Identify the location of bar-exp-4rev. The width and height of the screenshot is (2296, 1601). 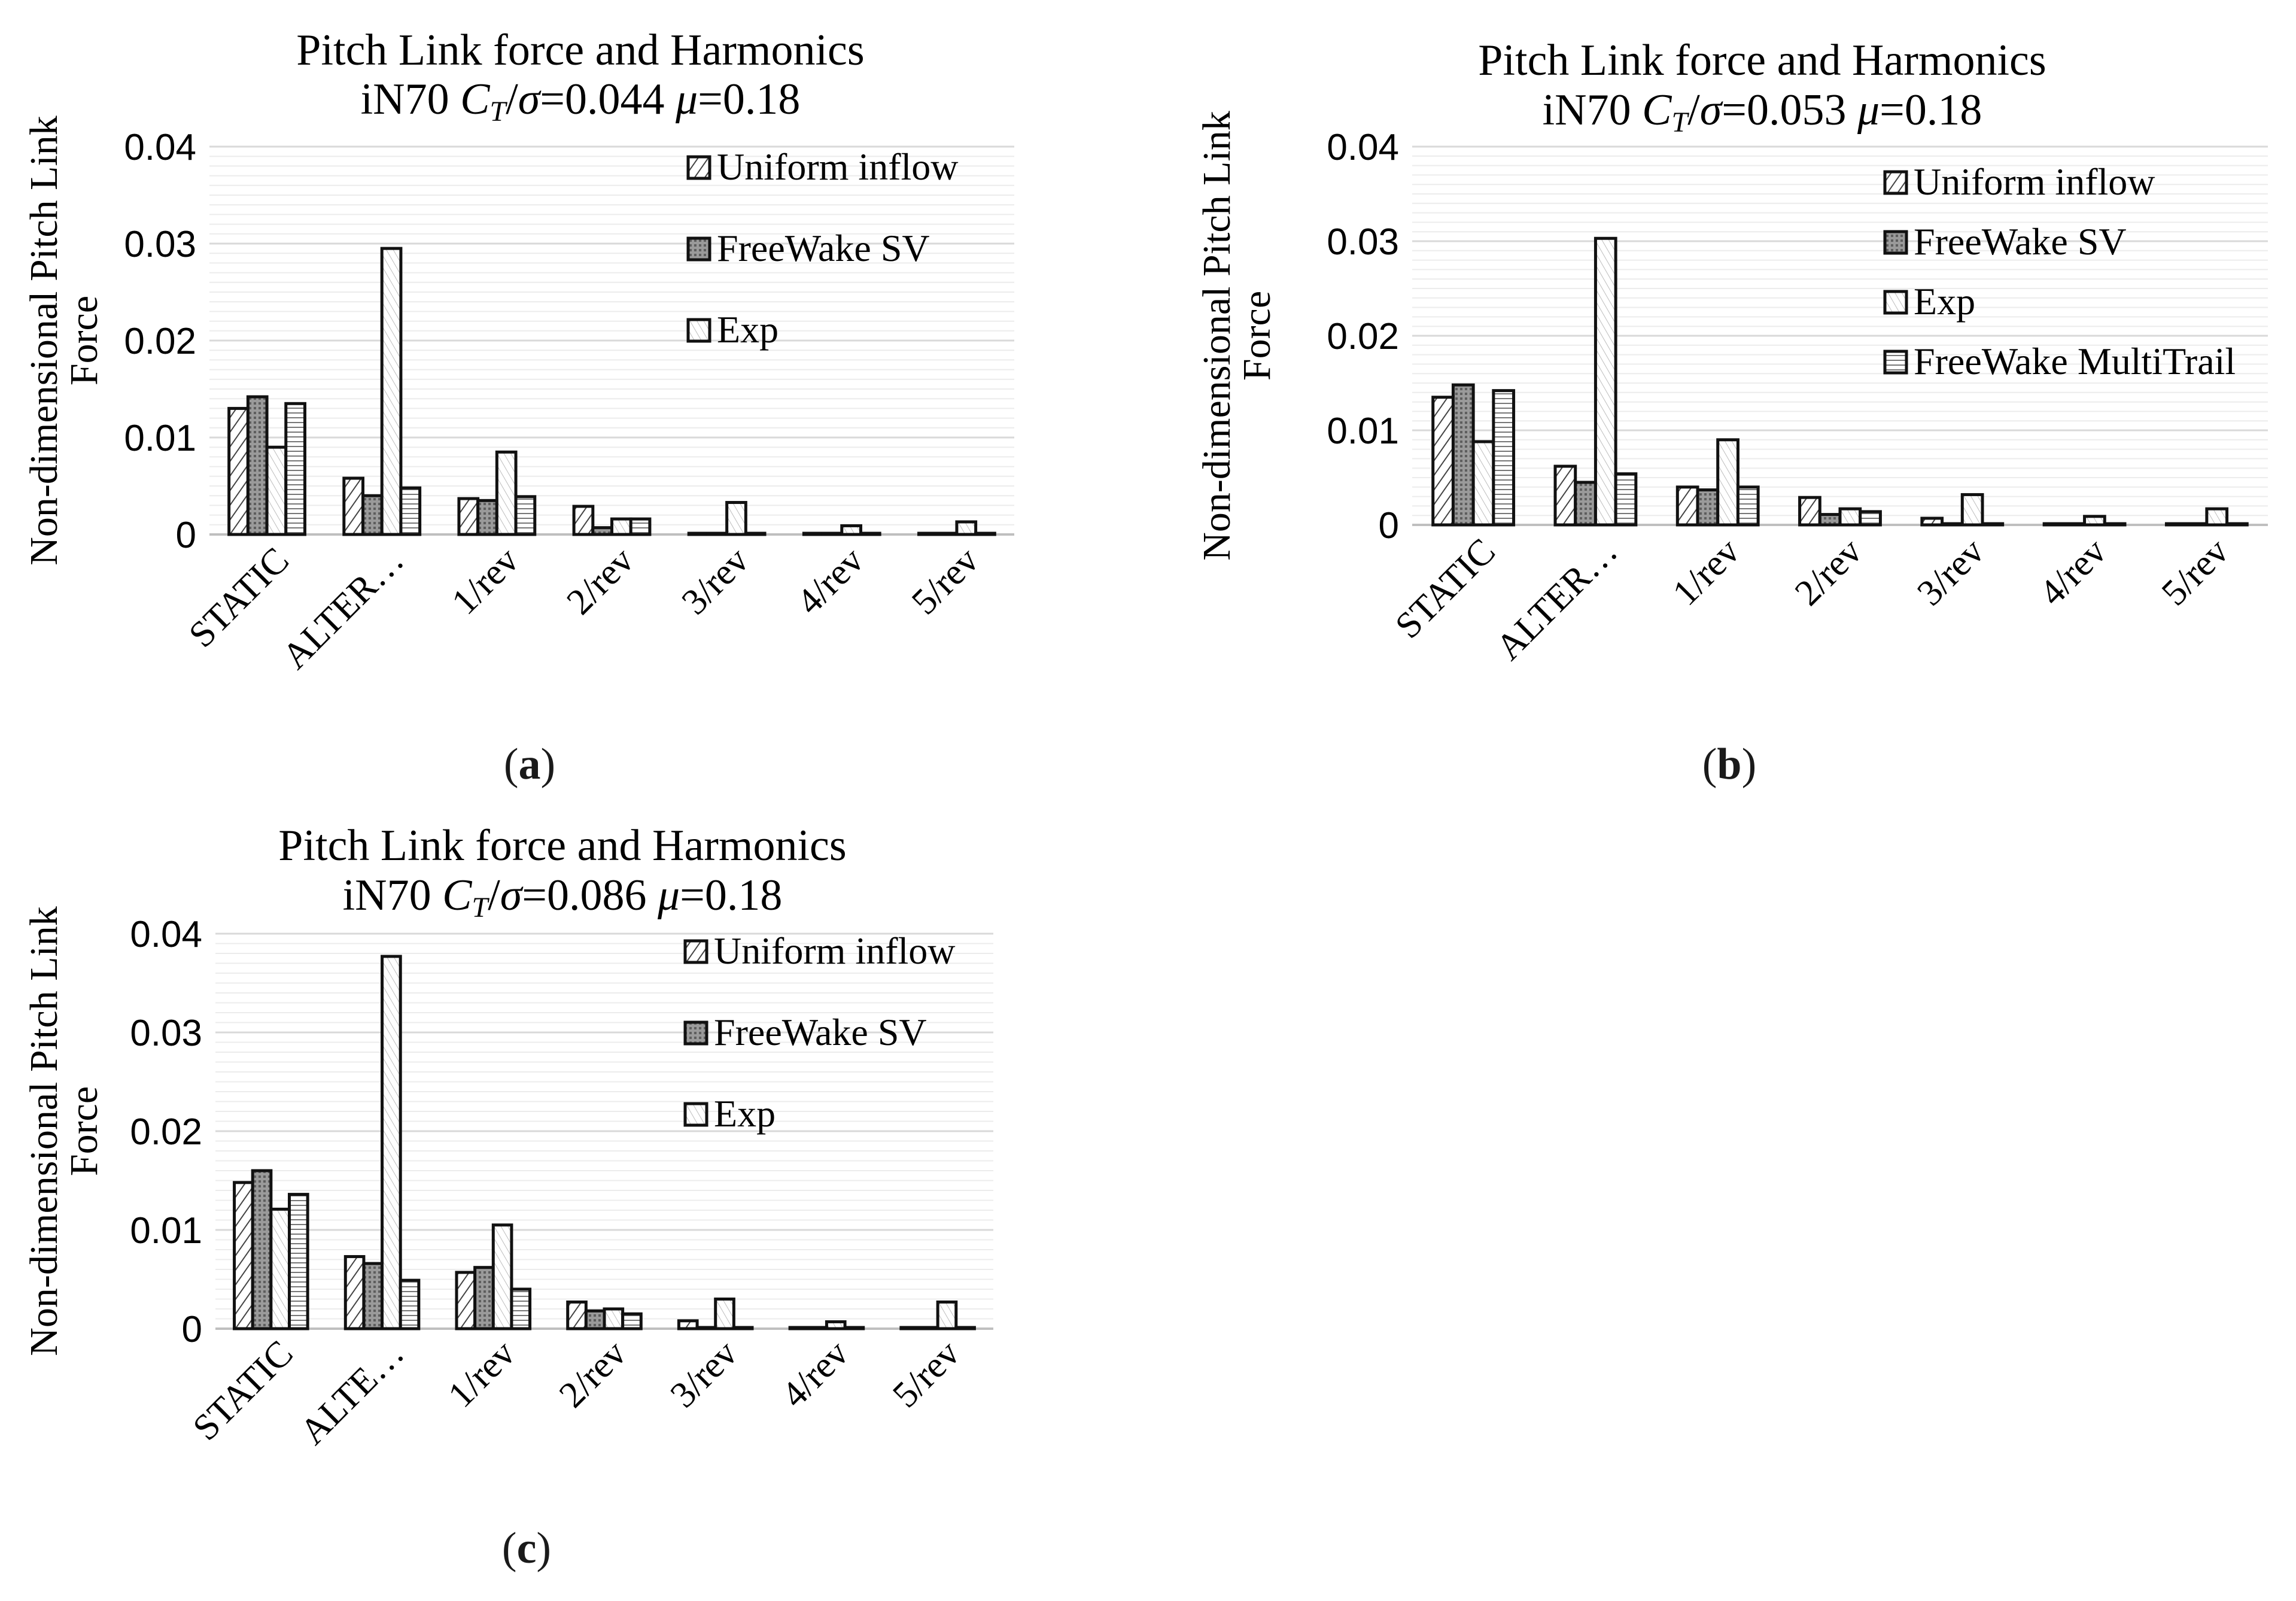
(836, 1325).